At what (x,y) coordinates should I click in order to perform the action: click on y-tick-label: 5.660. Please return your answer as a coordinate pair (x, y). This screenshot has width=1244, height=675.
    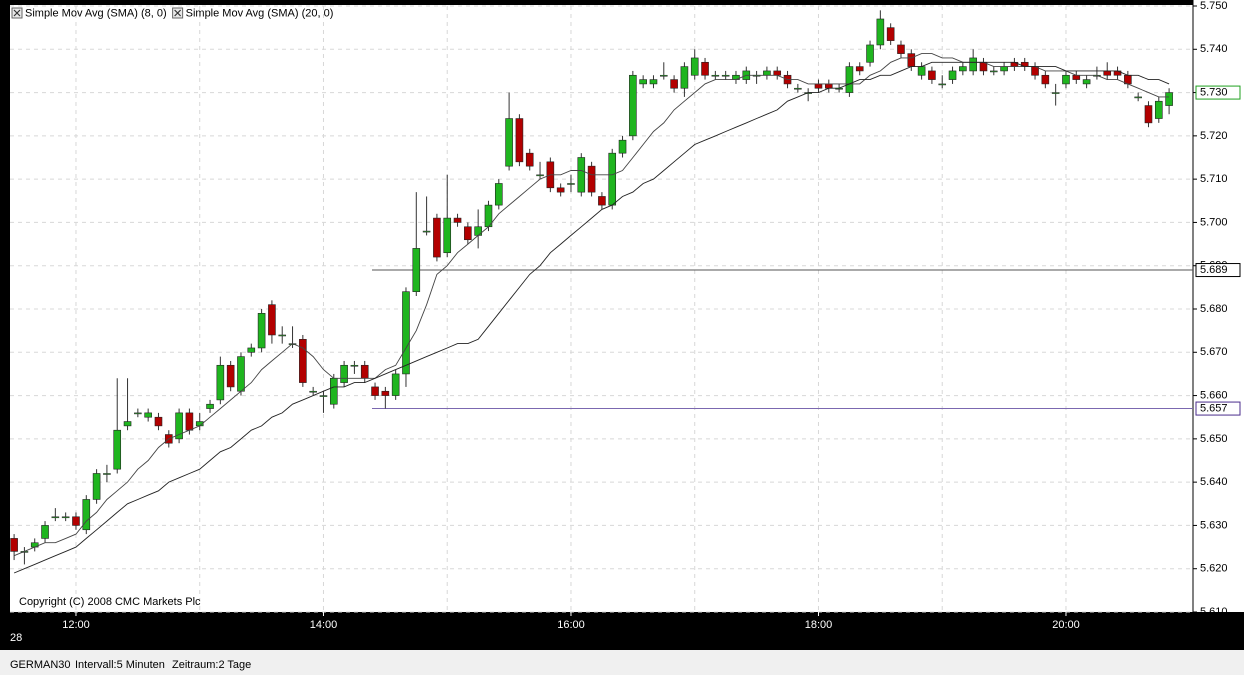
    Looking at the image, I should click on (1214, 395).